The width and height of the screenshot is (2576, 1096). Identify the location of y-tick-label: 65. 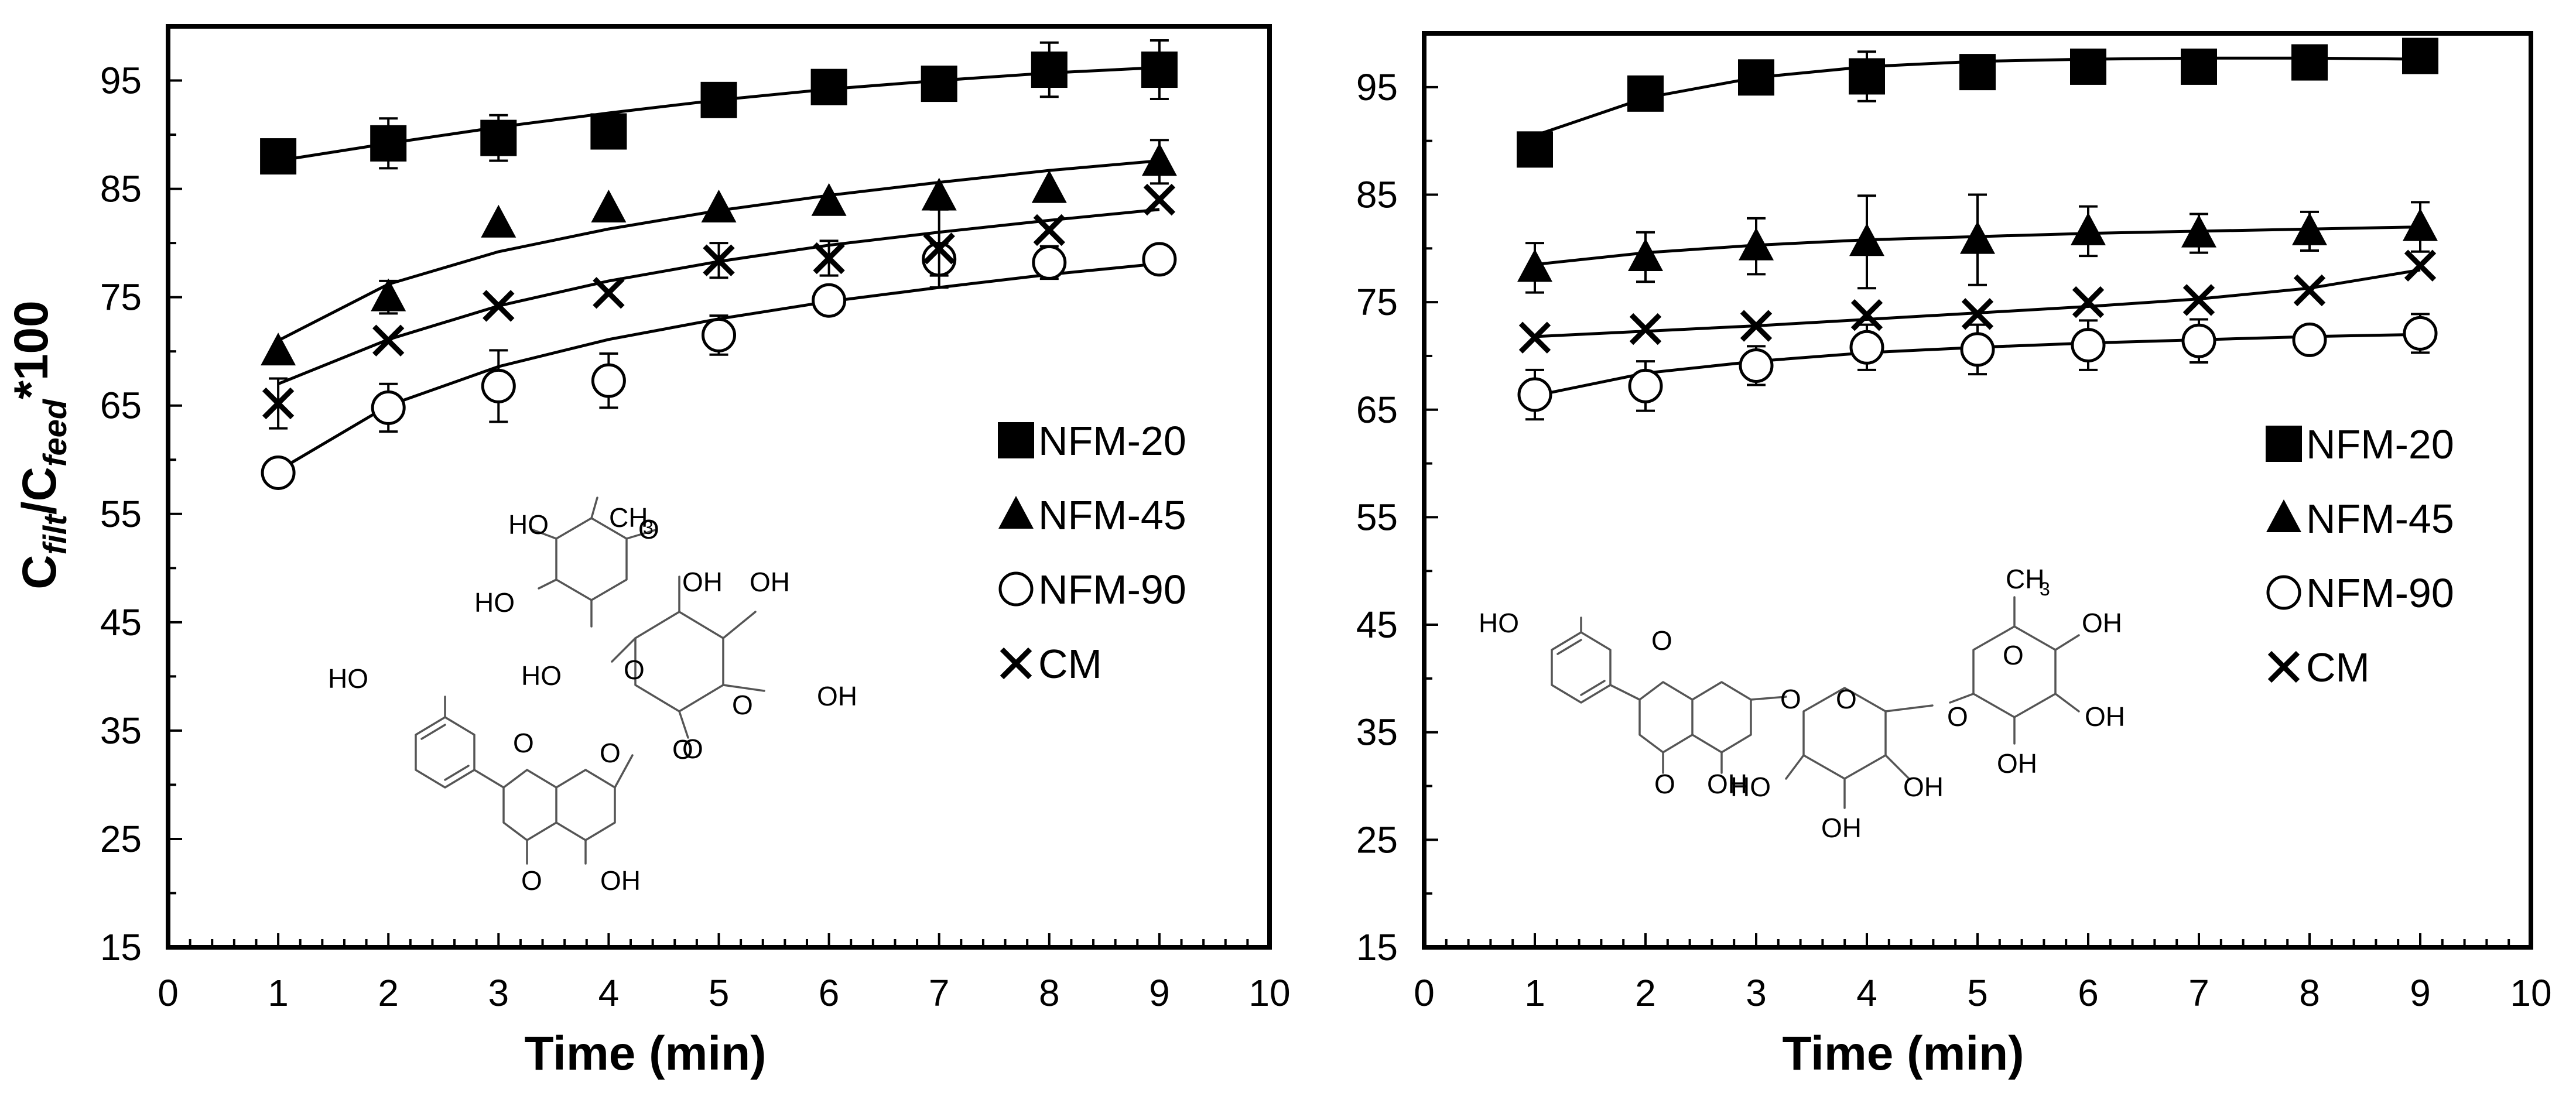
(1377, 410).